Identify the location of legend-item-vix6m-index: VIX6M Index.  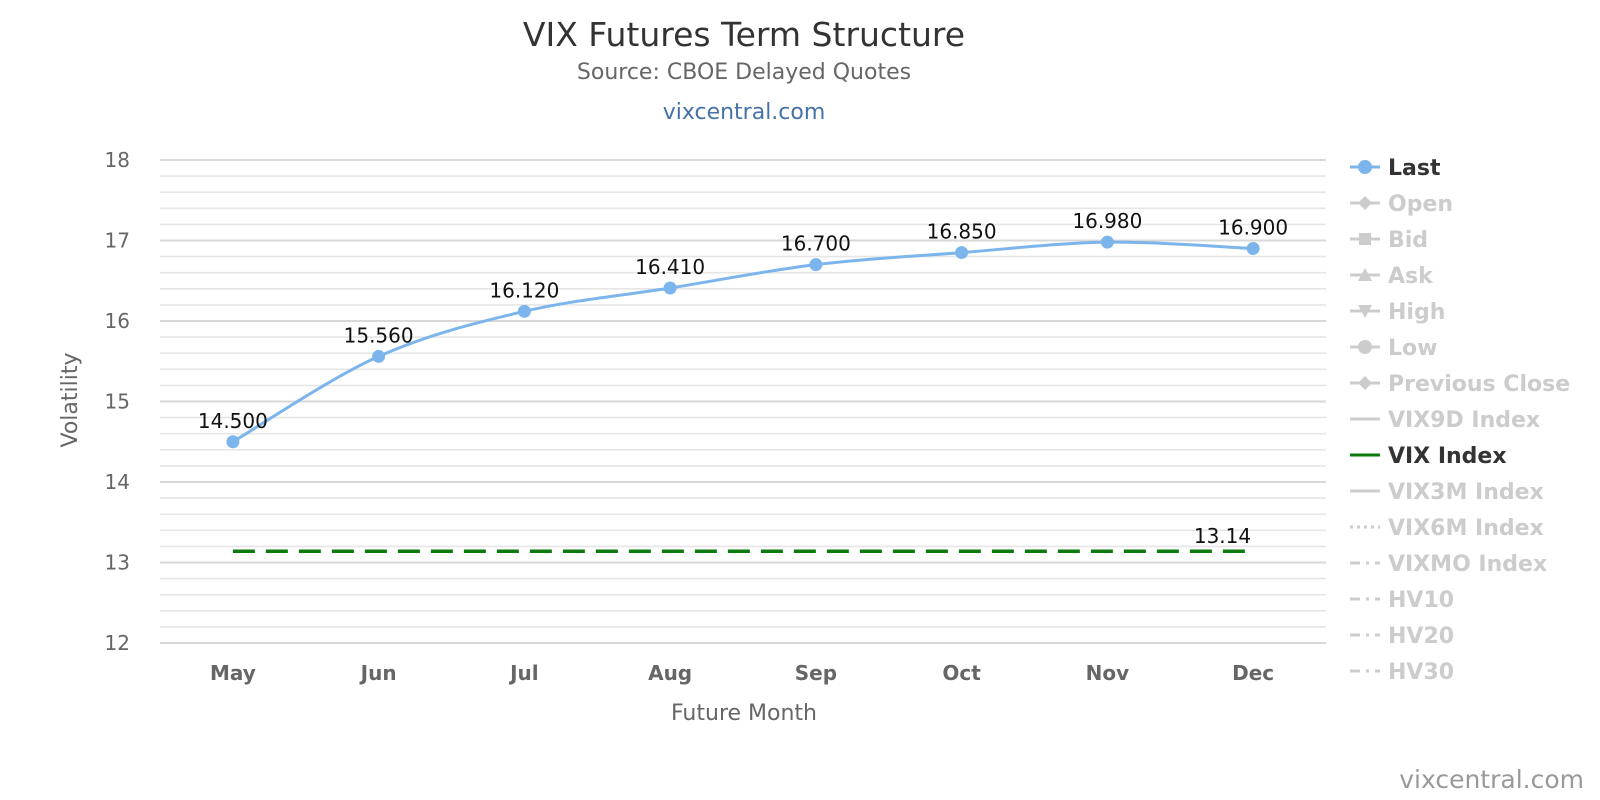
(1447, 528).